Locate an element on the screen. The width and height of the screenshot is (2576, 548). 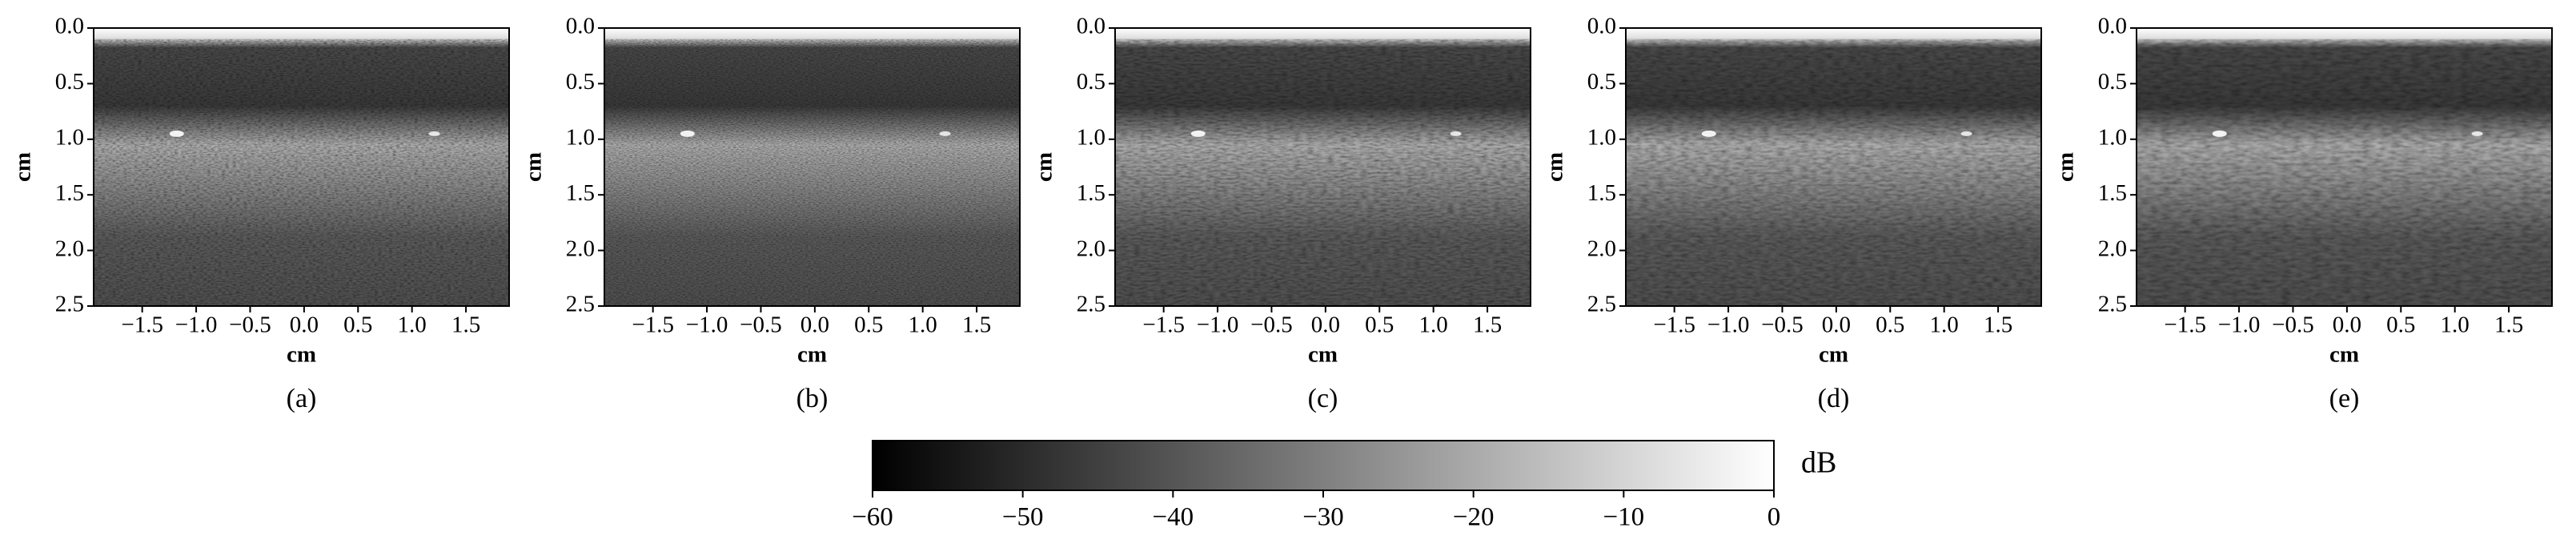
colorbar-tick-label: −40 is located at coordinates (1174, 517).